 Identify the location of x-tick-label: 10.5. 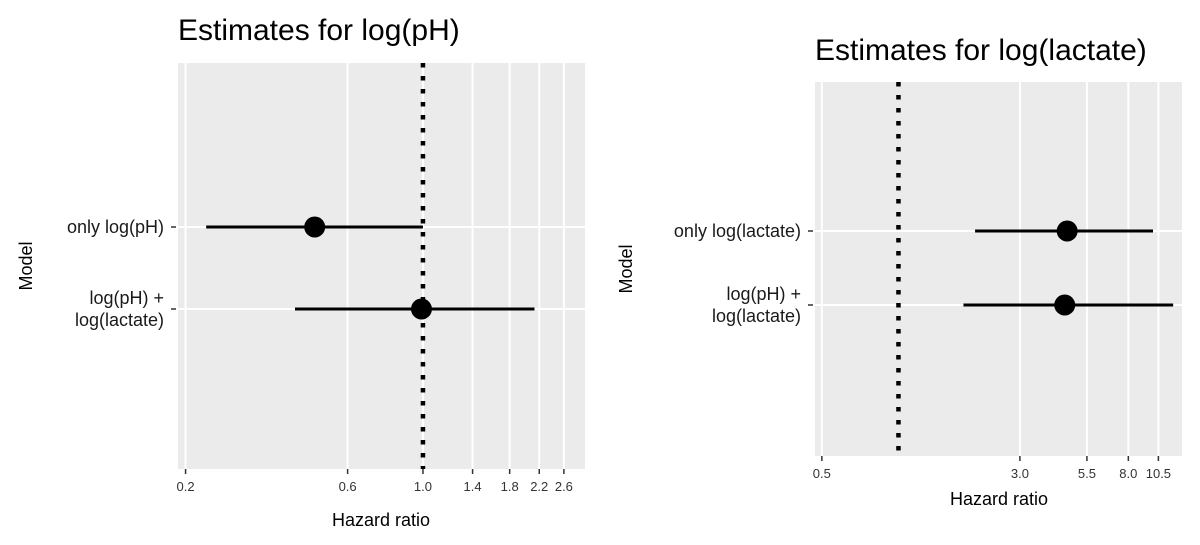
(1158, 473).